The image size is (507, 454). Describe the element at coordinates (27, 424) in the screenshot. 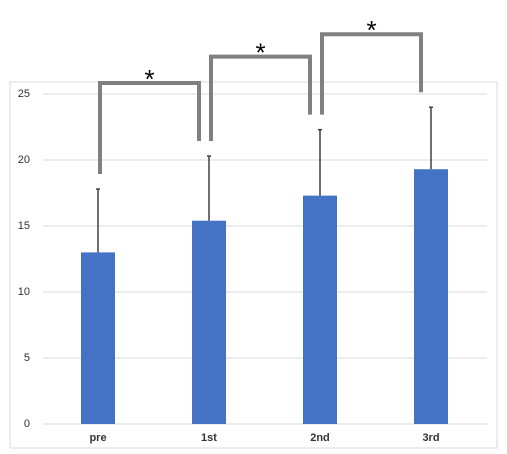

I see `y-tick-label: 0` at that location.